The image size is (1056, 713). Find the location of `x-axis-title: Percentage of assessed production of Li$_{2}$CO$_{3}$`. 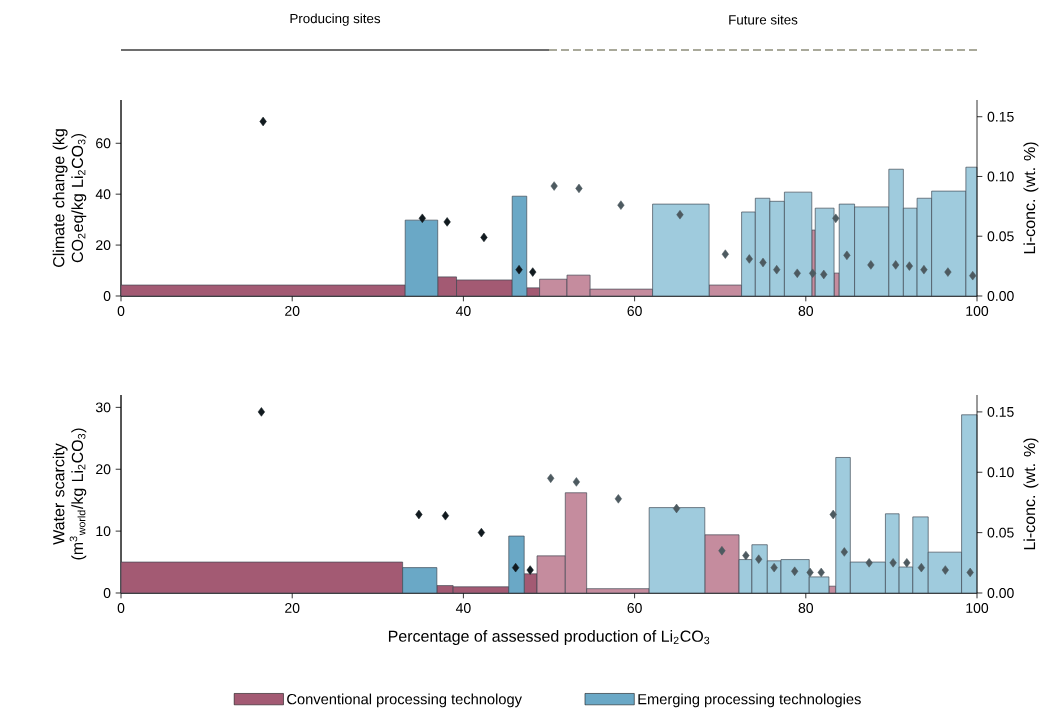

x-axis-title: Percentage of assessed production of Li$_{2}$CO$_{3}$ is located at coordinates (549, 638).